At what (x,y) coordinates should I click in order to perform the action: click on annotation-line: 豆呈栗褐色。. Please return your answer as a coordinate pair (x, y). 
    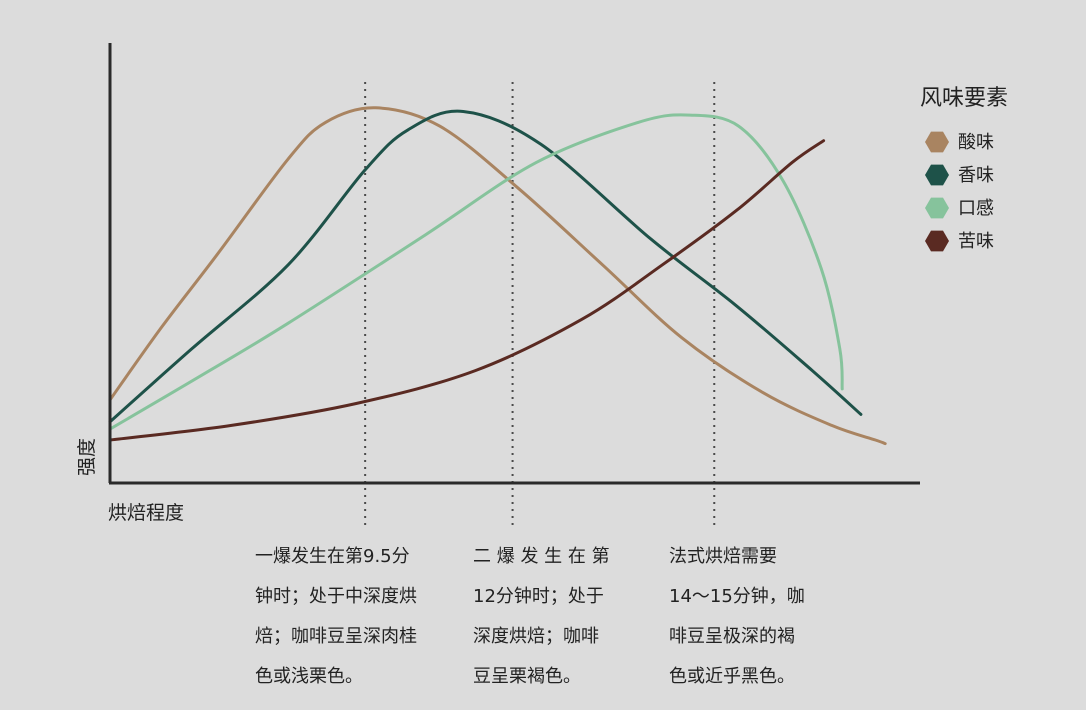
    Looking at the image, I should click on (527, 676).